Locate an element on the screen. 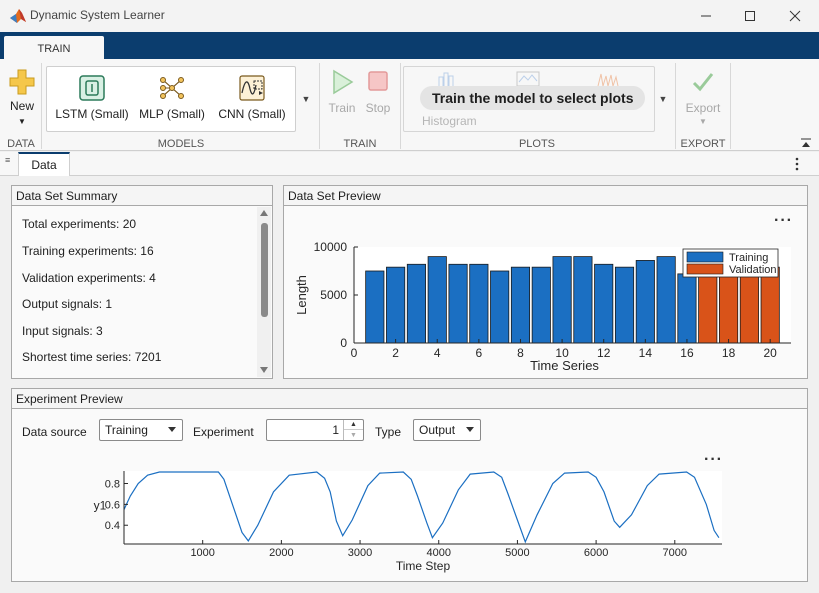 The image size is (819, 593). x-tick-label: 6000 is located at coordinates (596, 553).